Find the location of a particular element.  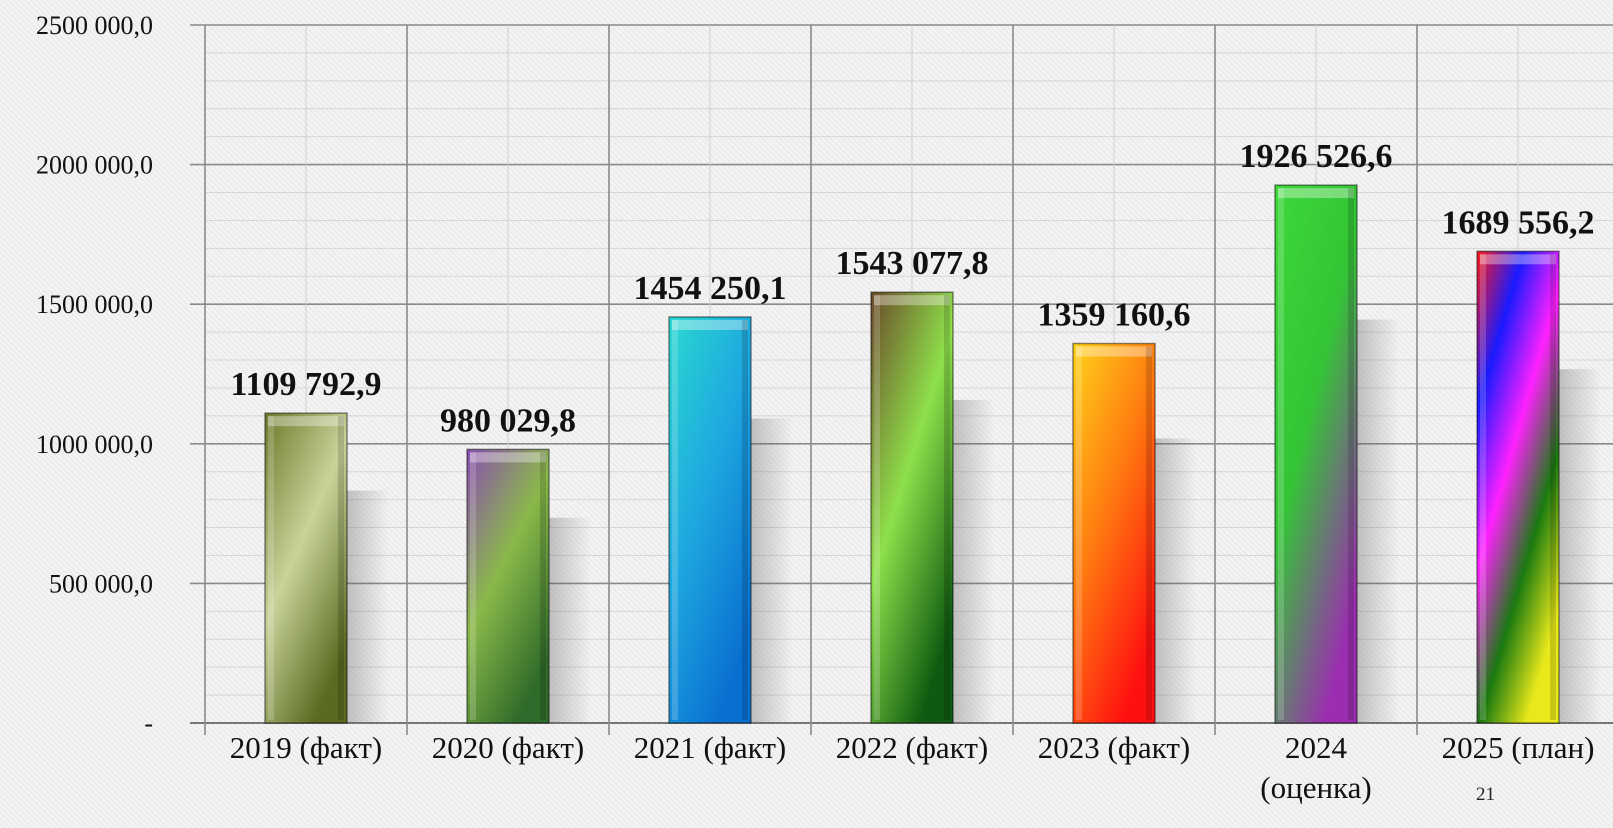

x-tick-label: 2020 (факт) is located at coordinates (508, 747).